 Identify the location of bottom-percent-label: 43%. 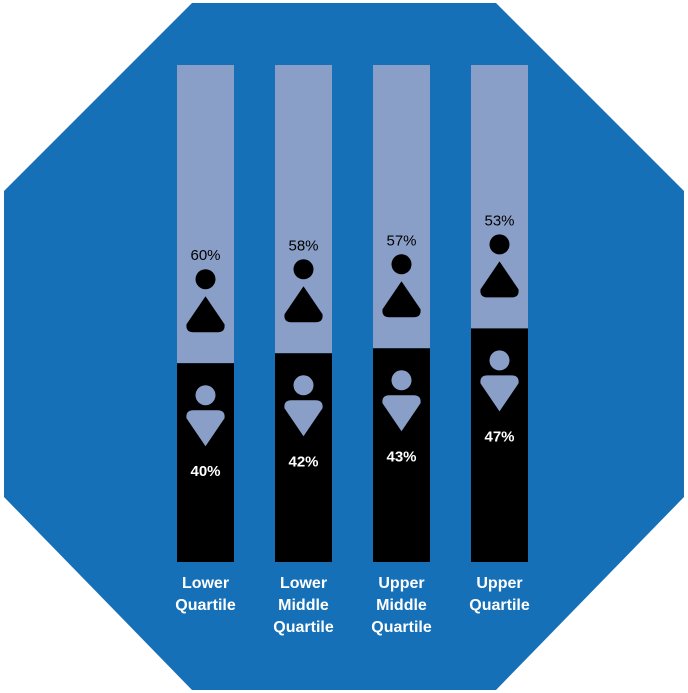
(401, 456).